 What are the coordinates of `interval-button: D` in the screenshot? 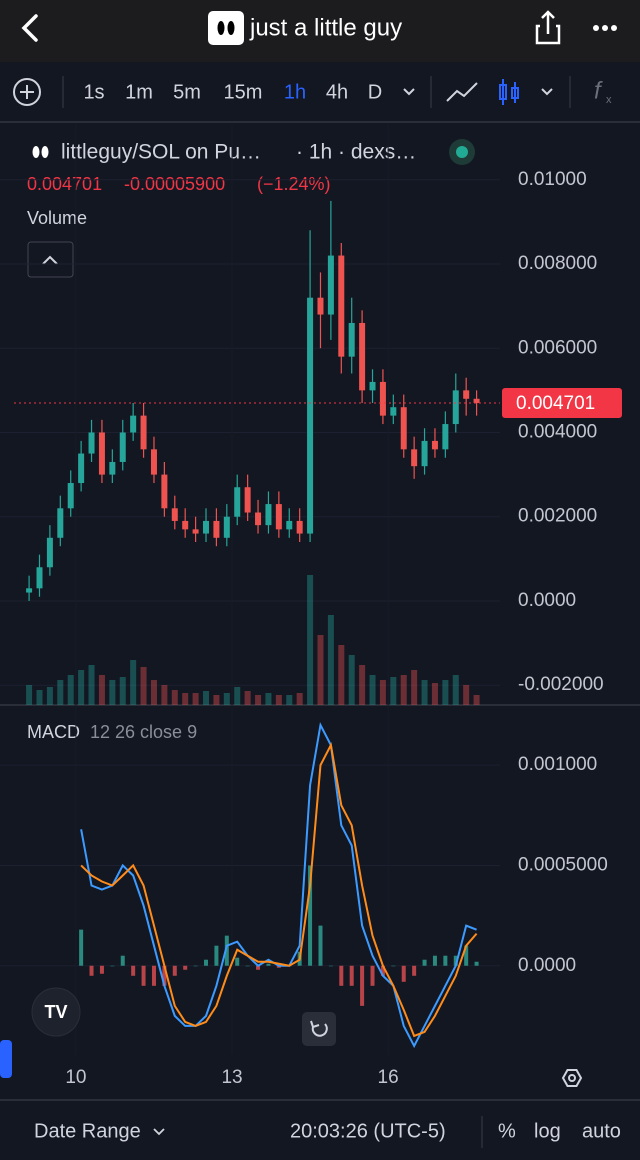 It's located at (375, 92).